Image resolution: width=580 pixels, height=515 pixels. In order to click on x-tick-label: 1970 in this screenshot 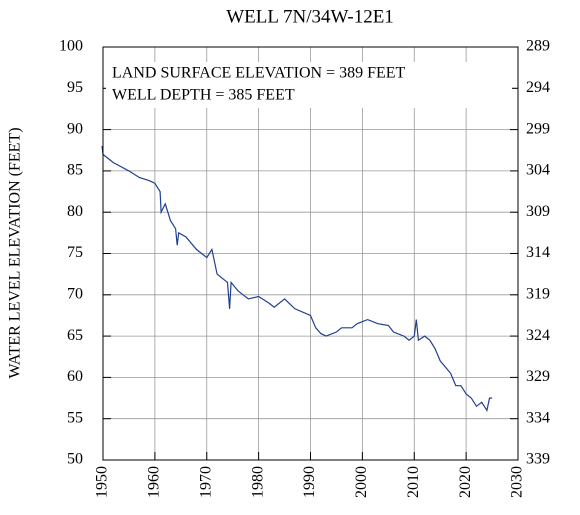, I will do `click(205, 482)`.